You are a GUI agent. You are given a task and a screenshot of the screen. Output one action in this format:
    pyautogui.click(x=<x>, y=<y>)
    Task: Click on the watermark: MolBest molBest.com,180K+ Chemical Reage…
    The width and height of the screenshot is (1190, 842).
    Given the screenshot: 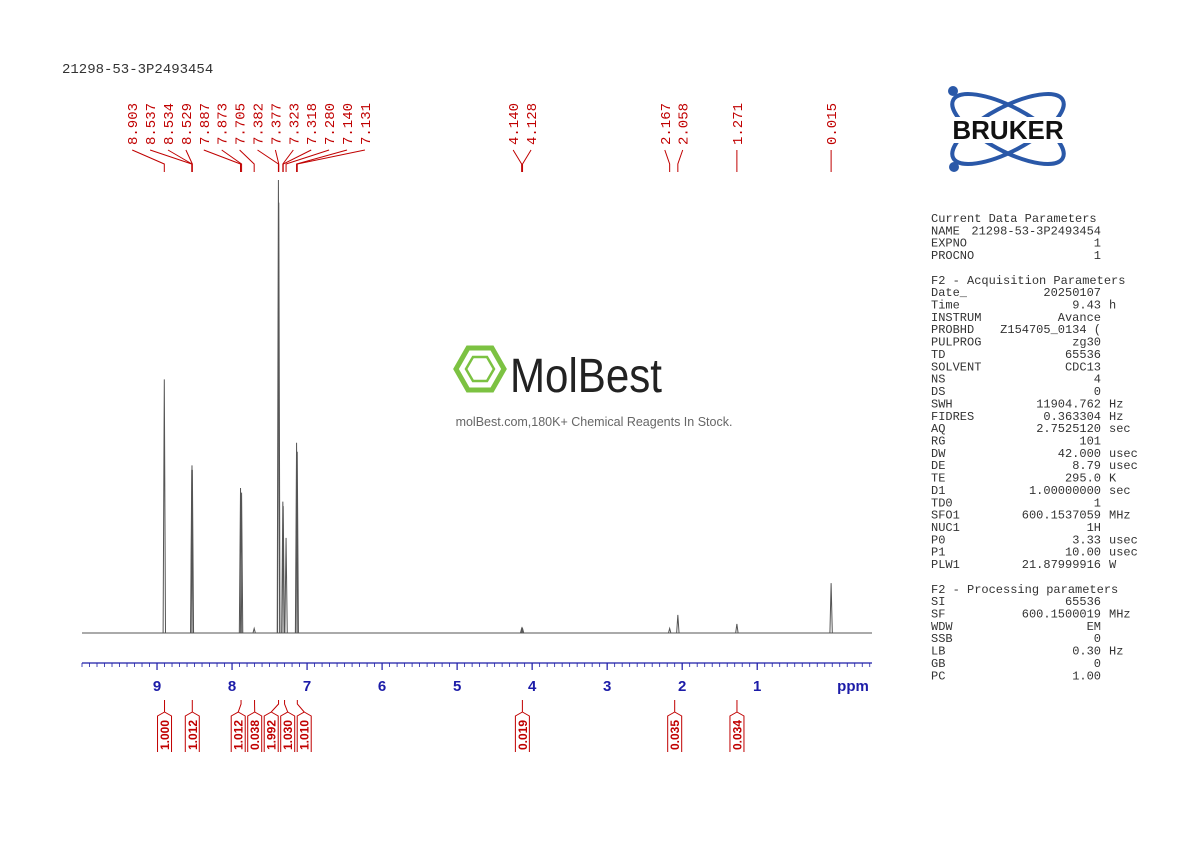 What is the action you would take?
    pyautogui.click(x=593, y=387)
    